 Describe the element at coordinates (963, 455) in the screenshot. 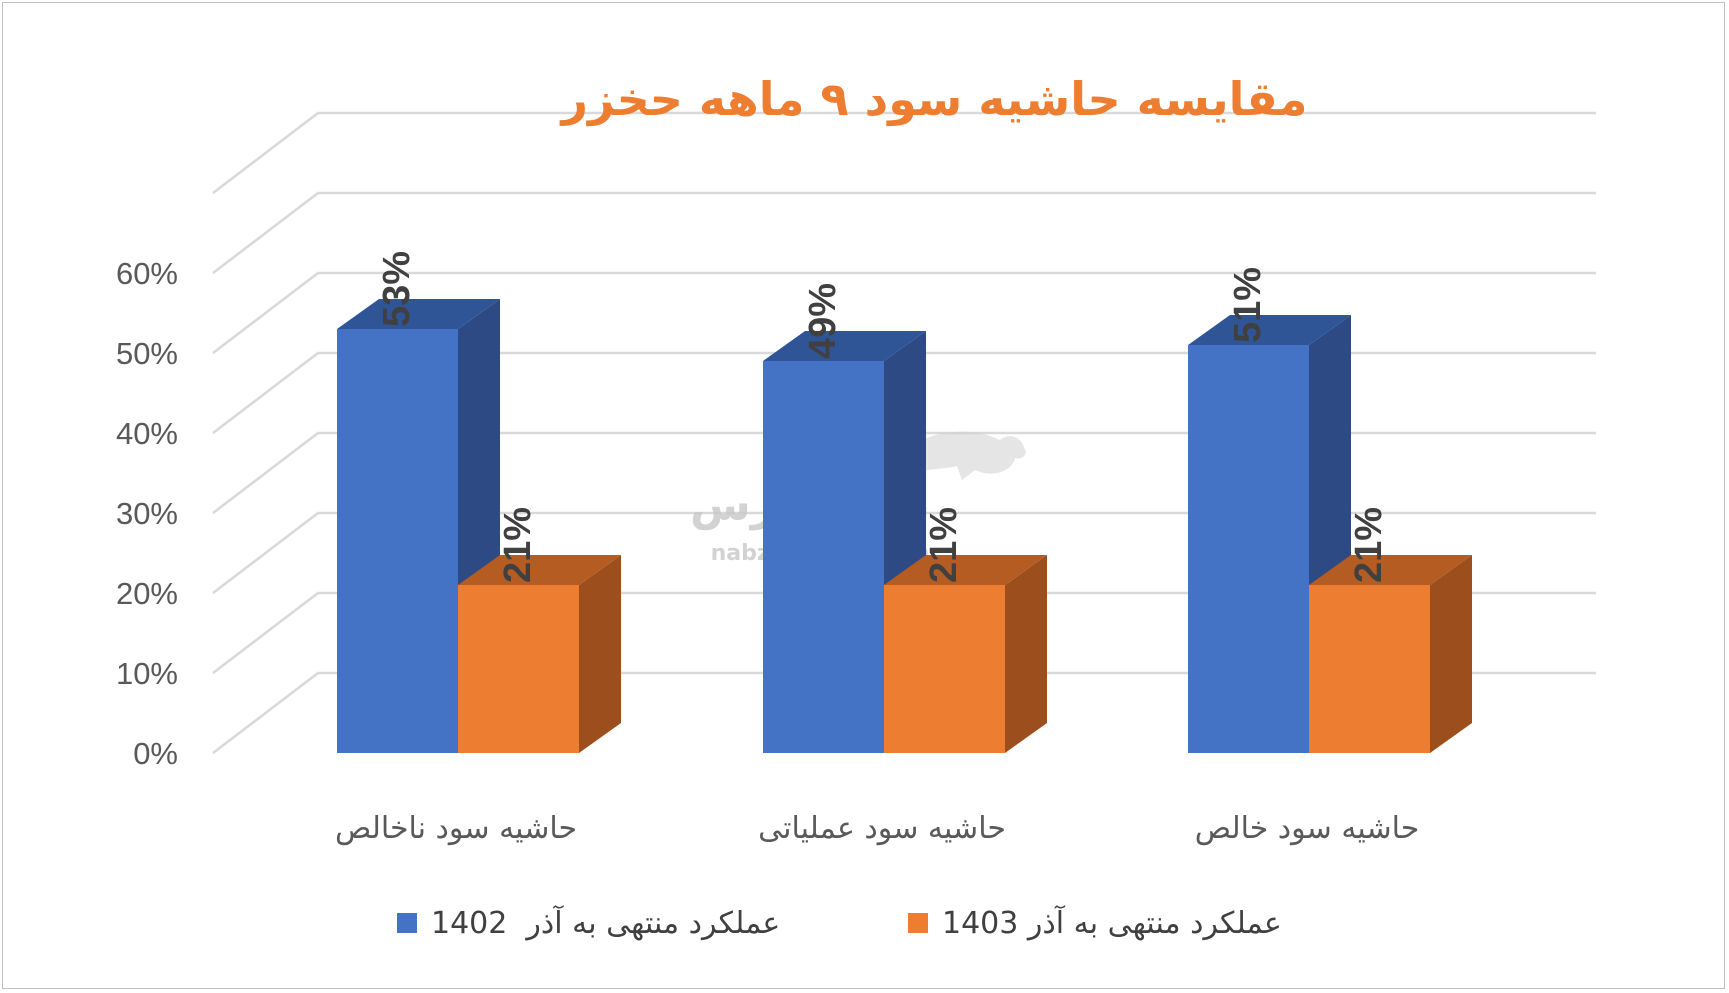

I see `bull-logo-icon` at that location.